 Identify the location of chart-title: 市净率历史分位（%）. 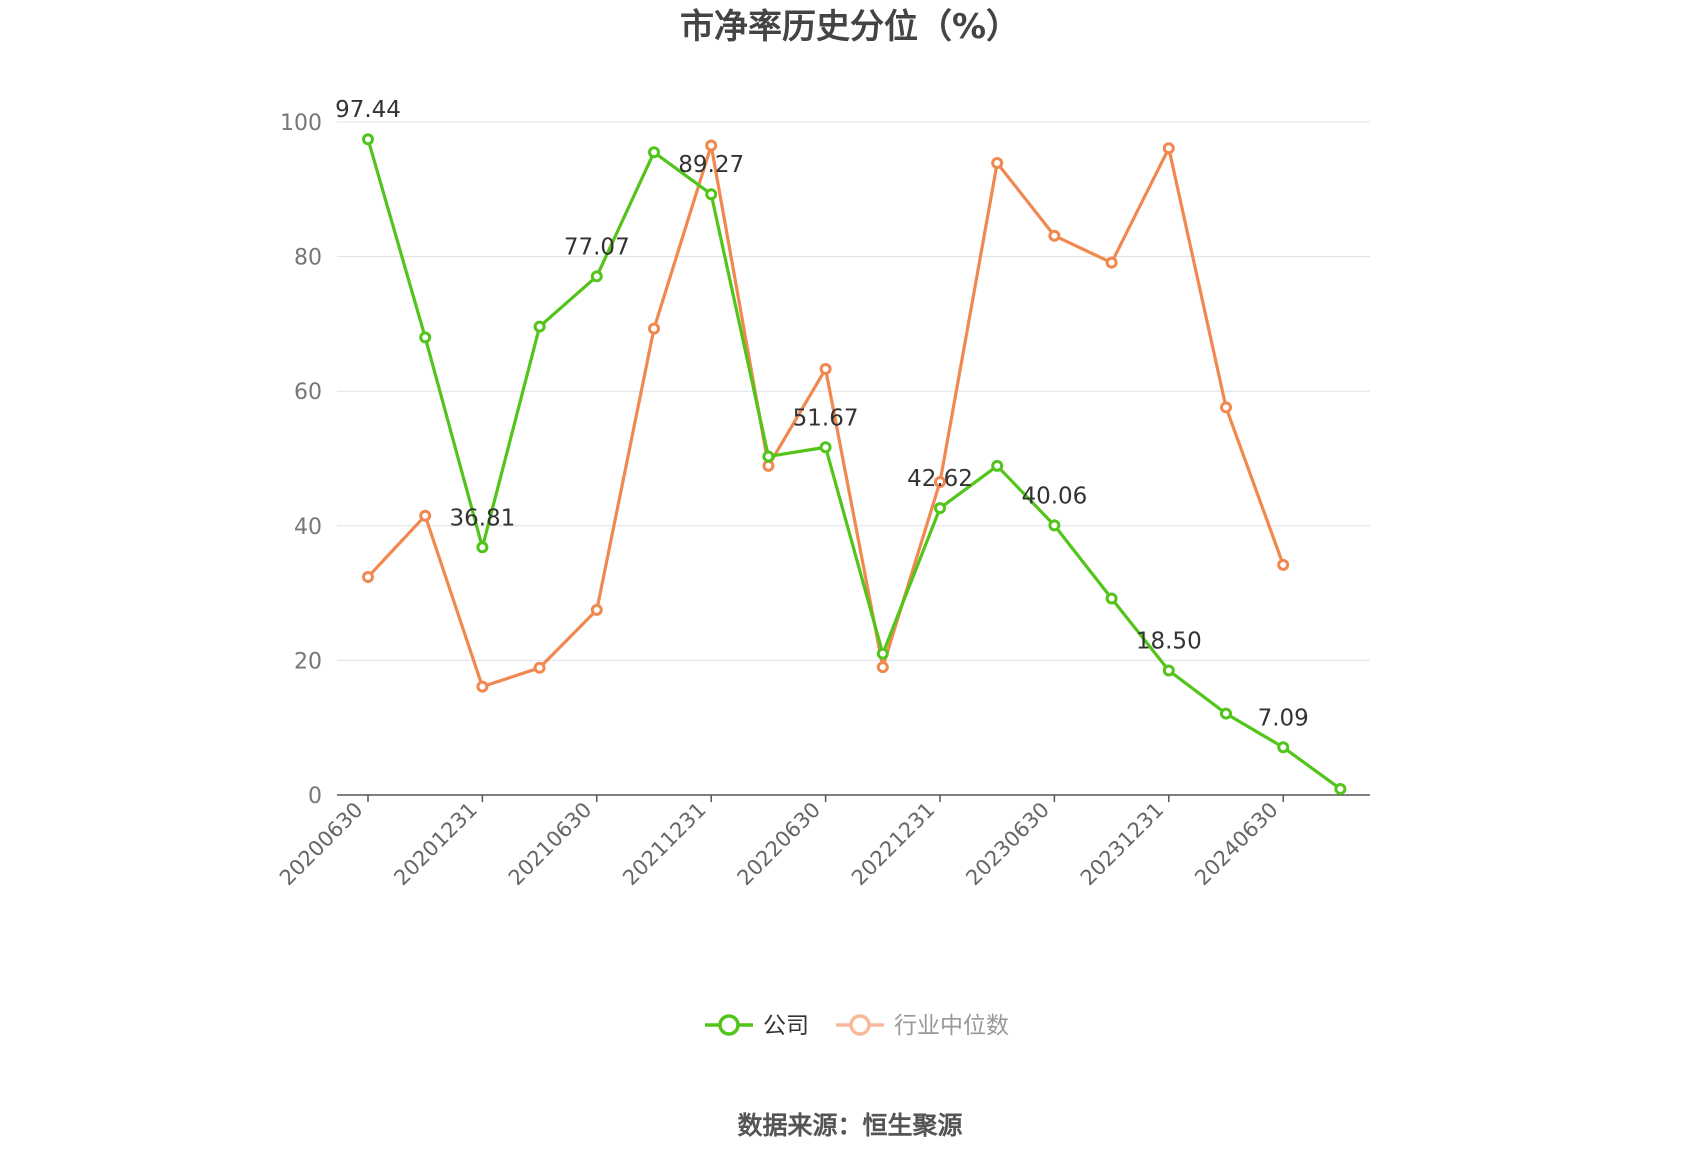
(850, 27).